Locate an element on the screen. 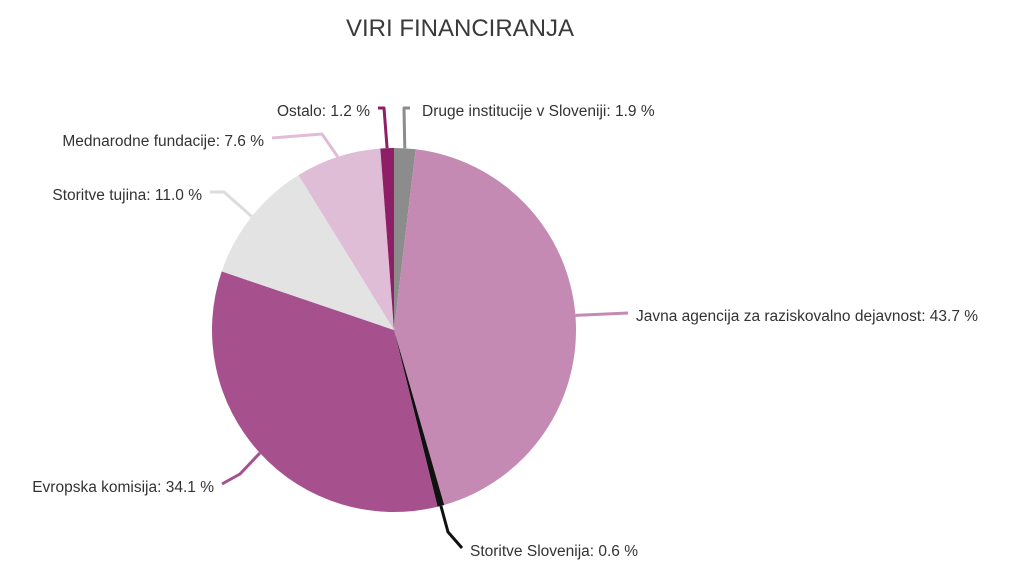  slice-label: Storitve tujina: 11.0 % is located at coordinates (127, 195).